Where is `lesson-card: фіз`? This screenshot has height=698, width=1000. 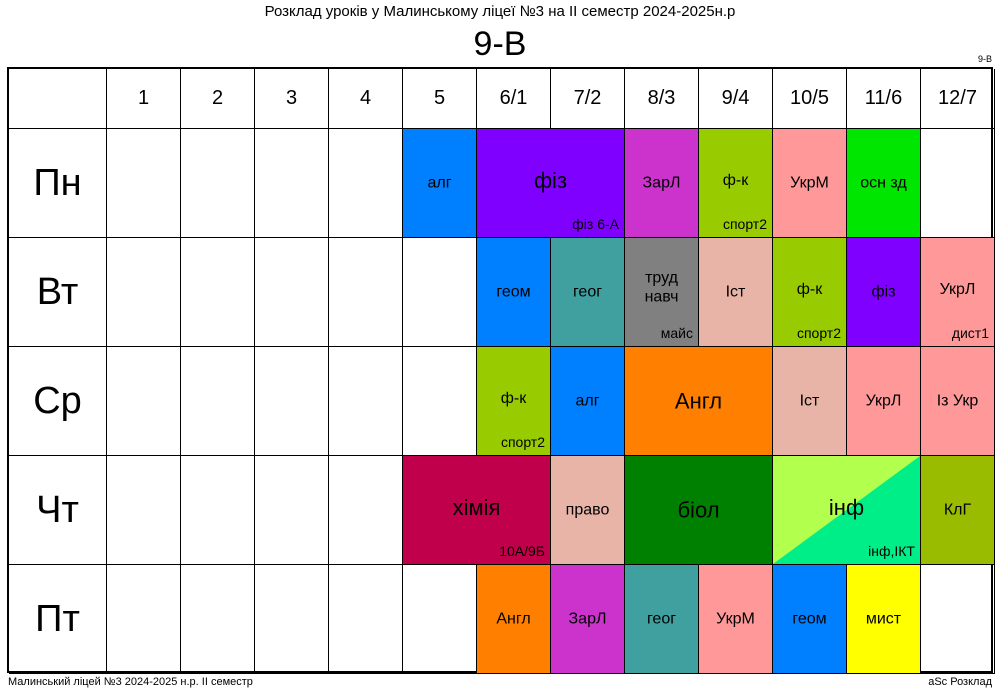
lesson-card: фіз is located at coordinates (884, 292).